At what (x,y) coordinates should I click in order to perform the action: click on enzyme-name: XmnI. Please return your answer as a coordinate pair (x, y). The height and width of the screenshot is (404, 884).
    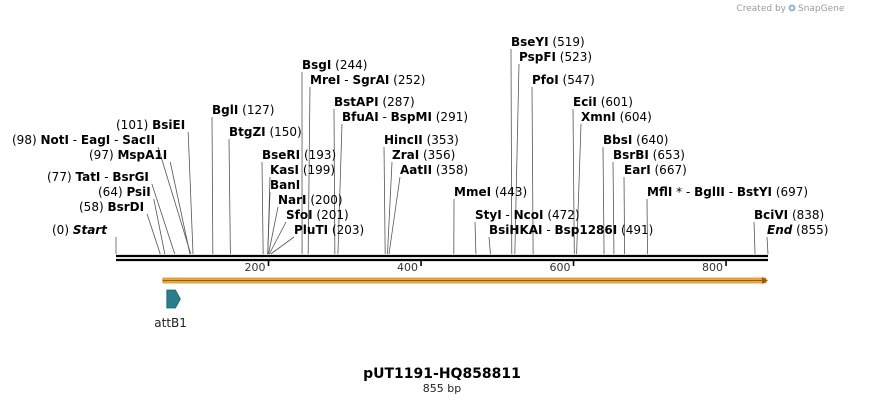
    Looking at the image, I should click on (598, 117).